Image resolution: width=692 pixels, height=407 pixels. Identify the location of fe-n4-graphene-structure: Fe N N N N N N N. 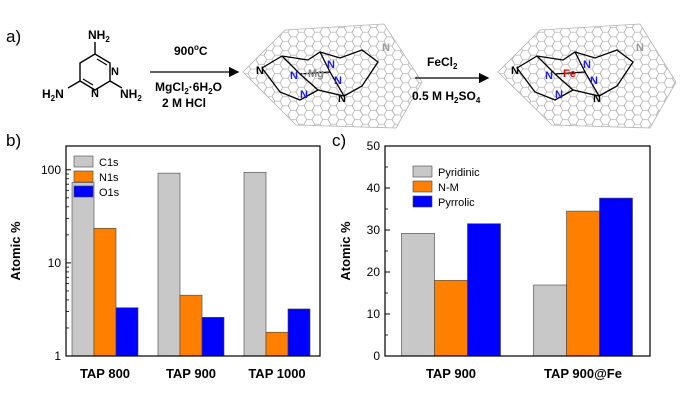
(587, 76).